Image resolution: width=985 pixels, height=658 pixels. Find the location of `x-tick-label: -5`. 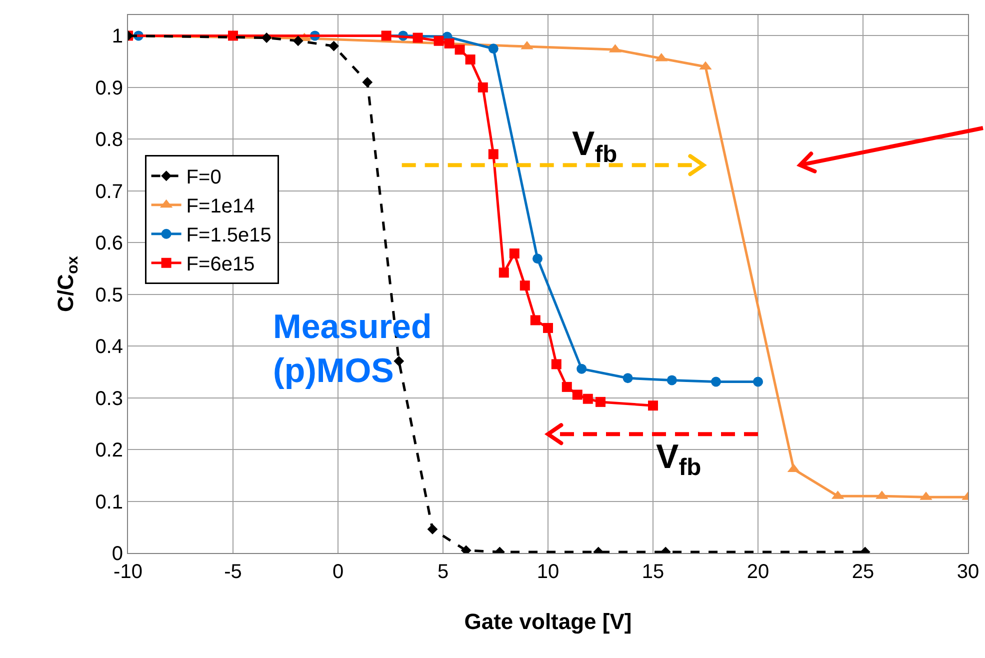

x-tick-label: -5 is located at coordinates (233, 572).